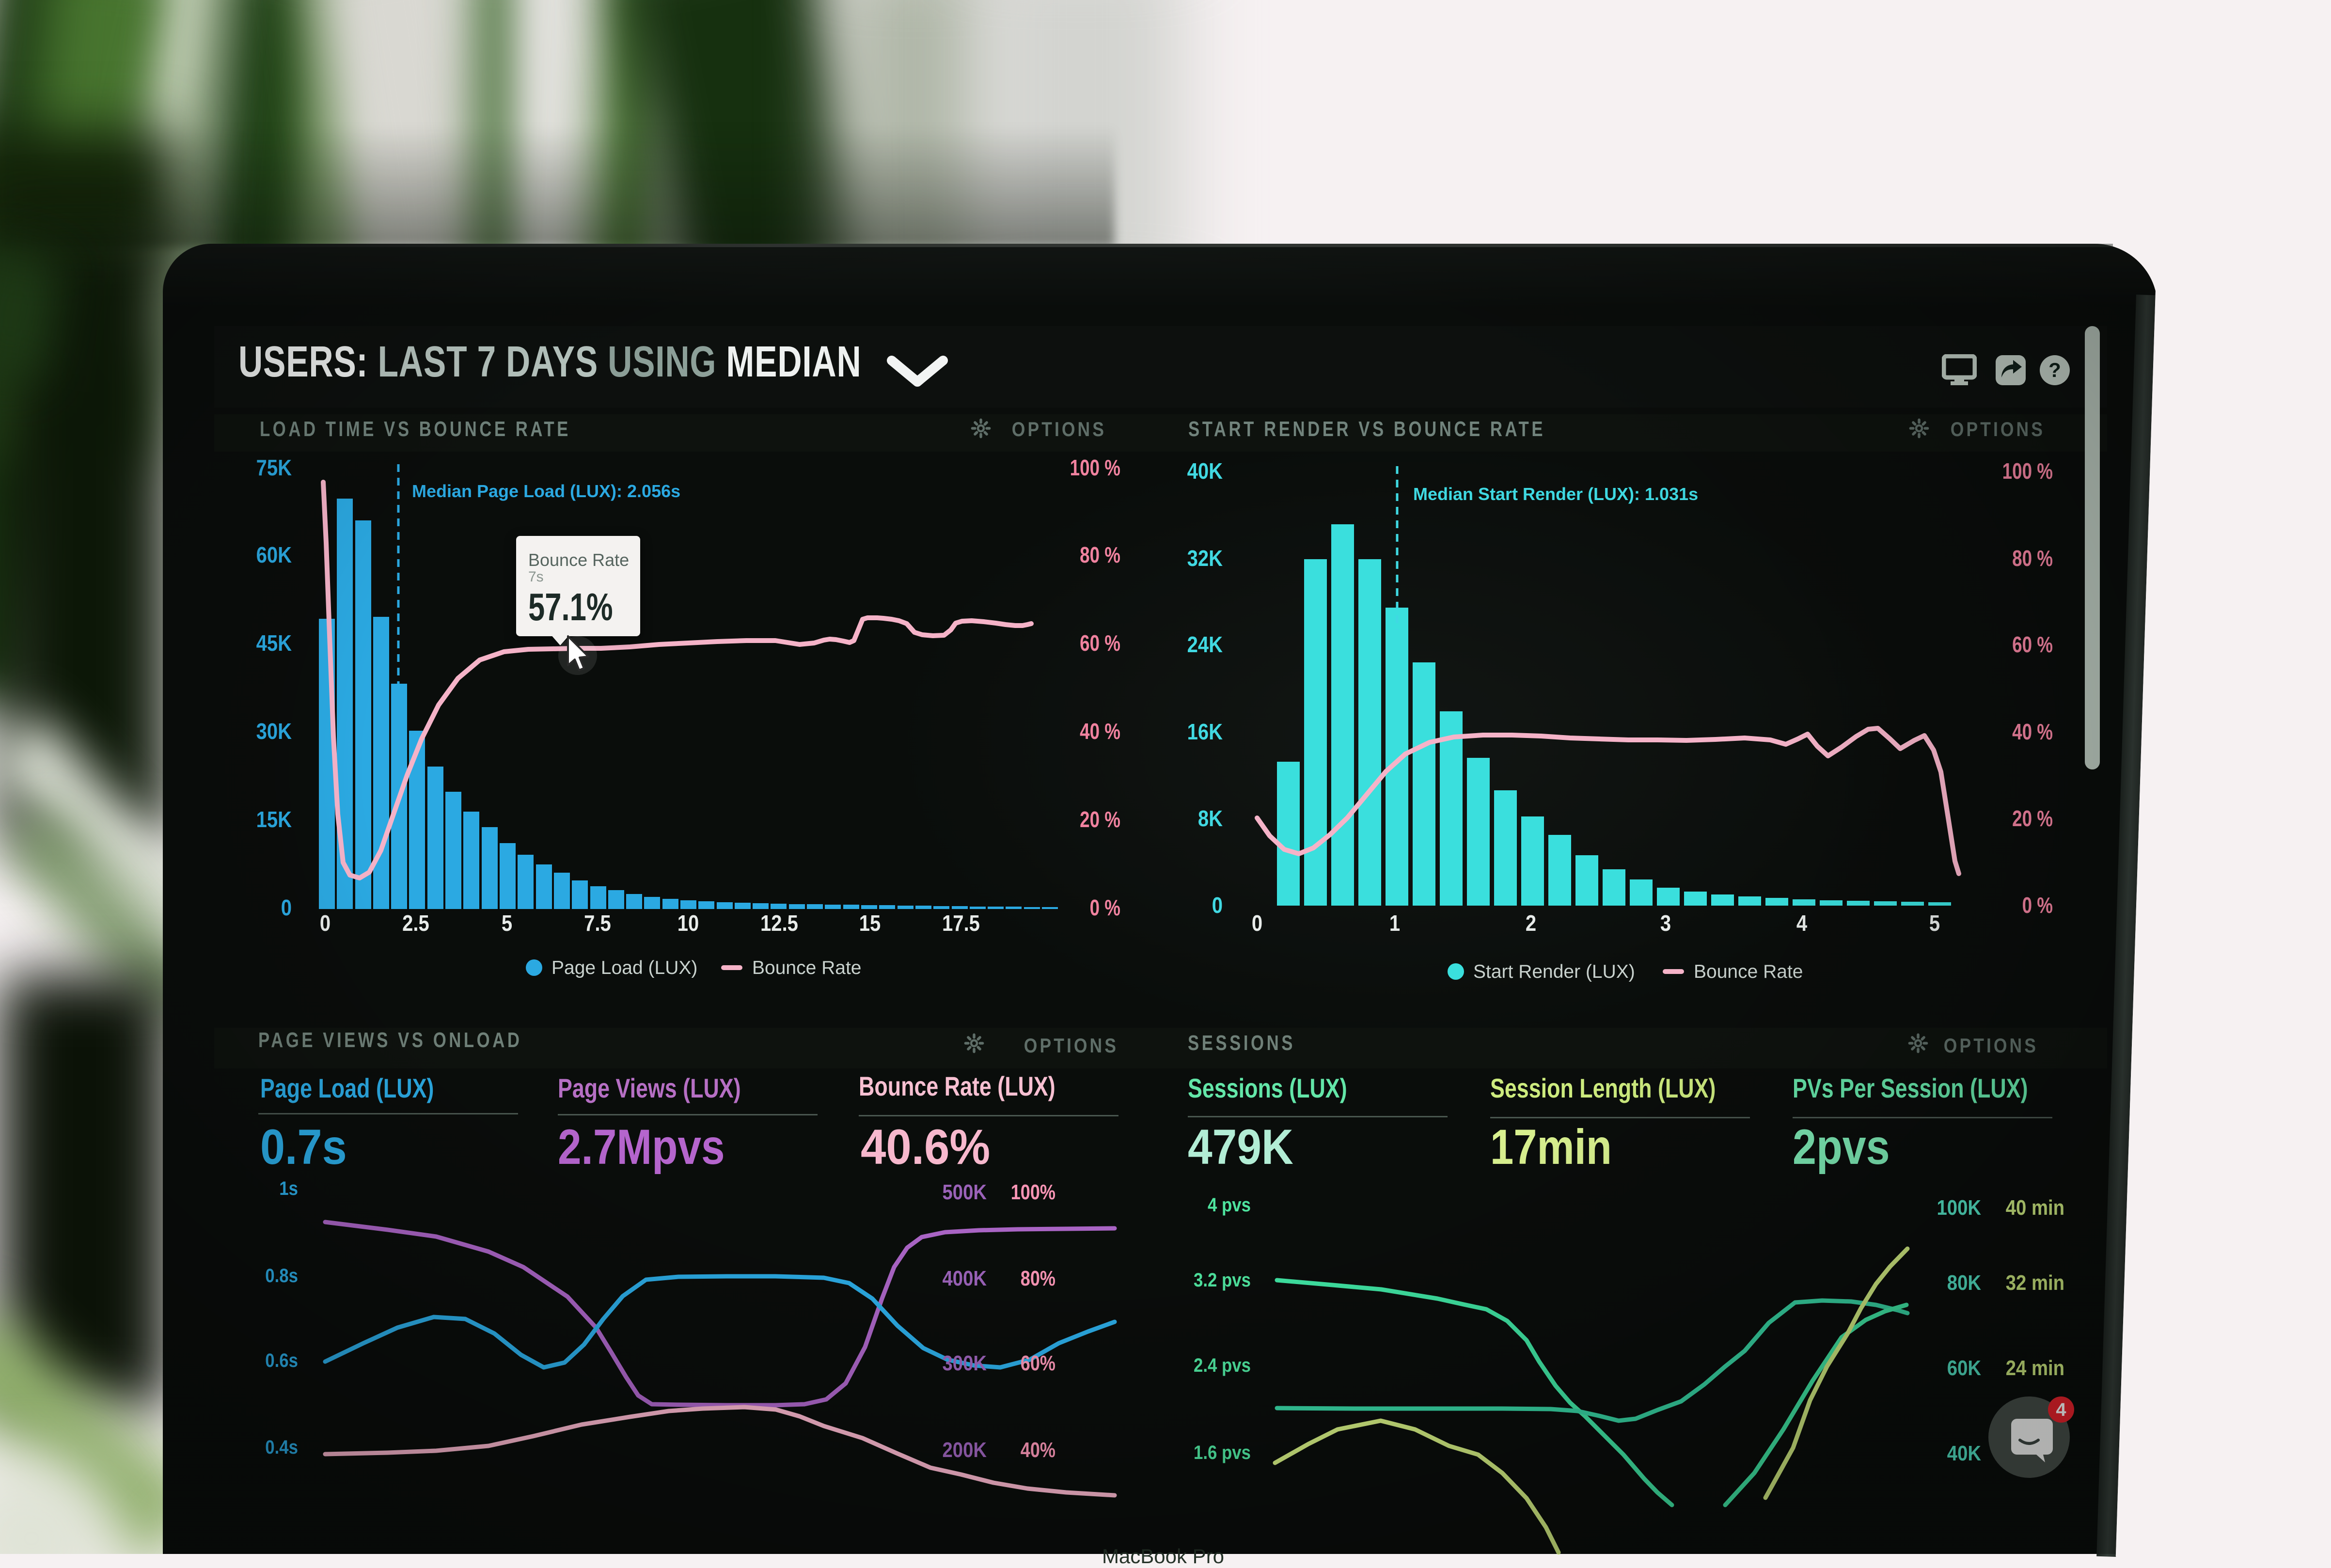  I want to click on svg-text: 4, so click(2061, 1410).